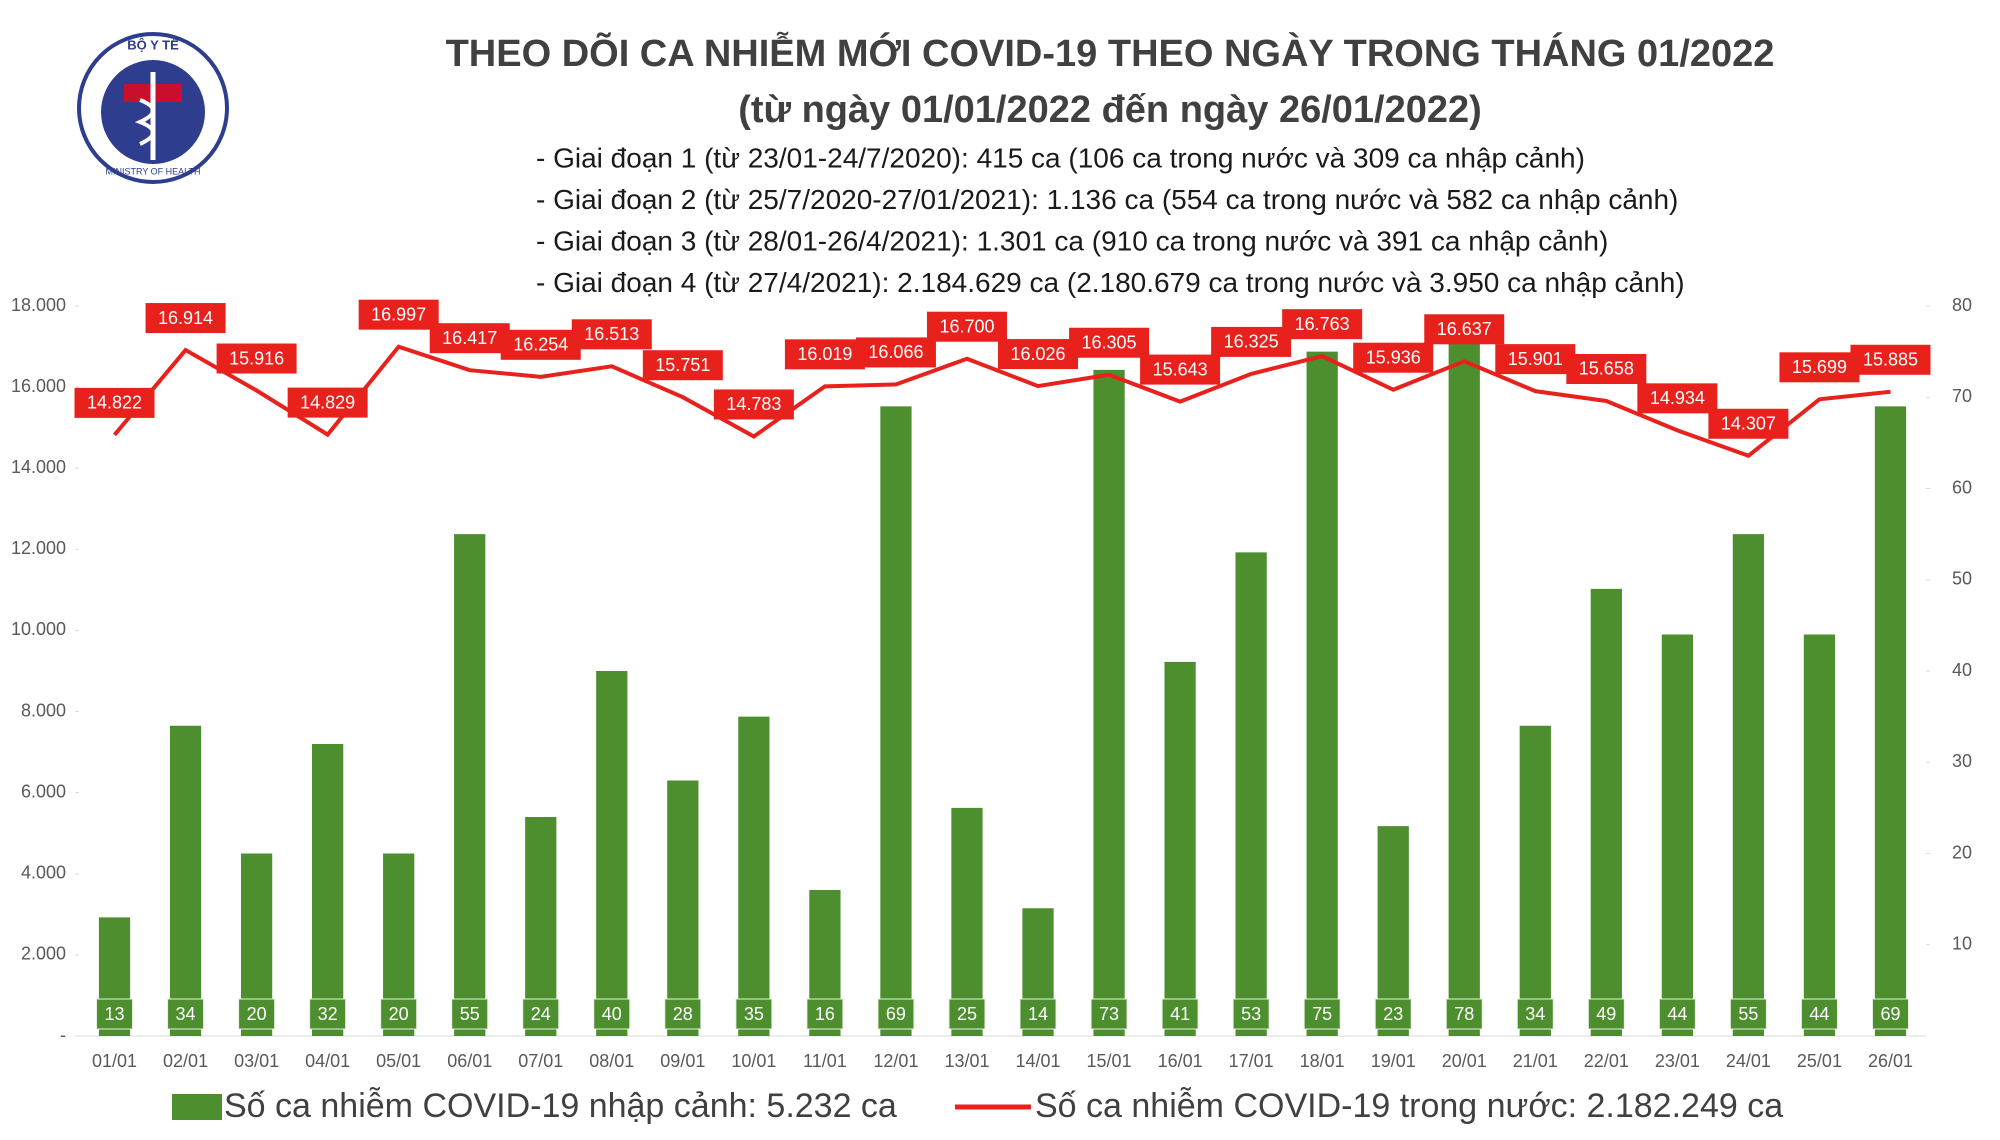 The width and height of the screenshot is (2000, 1140). Describe the element at coordinates (1962, 305) in the screenshot. I see `y2-tick-label: 80` at that location.